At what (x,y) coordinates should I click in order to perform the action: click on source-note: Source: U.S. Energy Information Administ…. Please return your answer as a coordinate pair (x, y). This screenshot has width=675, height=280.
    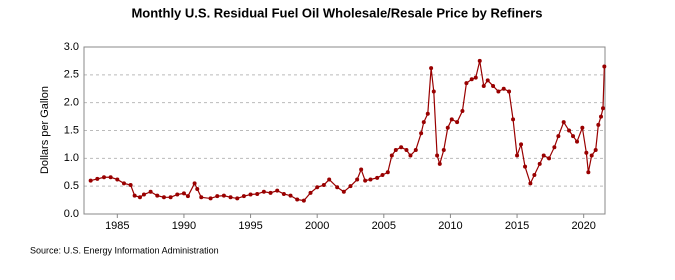
    Looking at the image, I should click on (124, 250).